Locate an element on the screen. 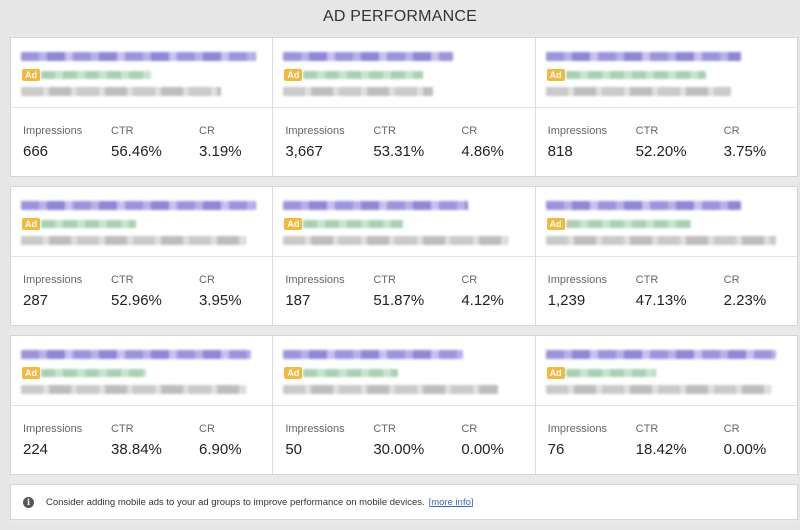  ad-card: Ad Impressions 666 CTR 56.46% CR 3.19% is located at coordinates (142, 107).